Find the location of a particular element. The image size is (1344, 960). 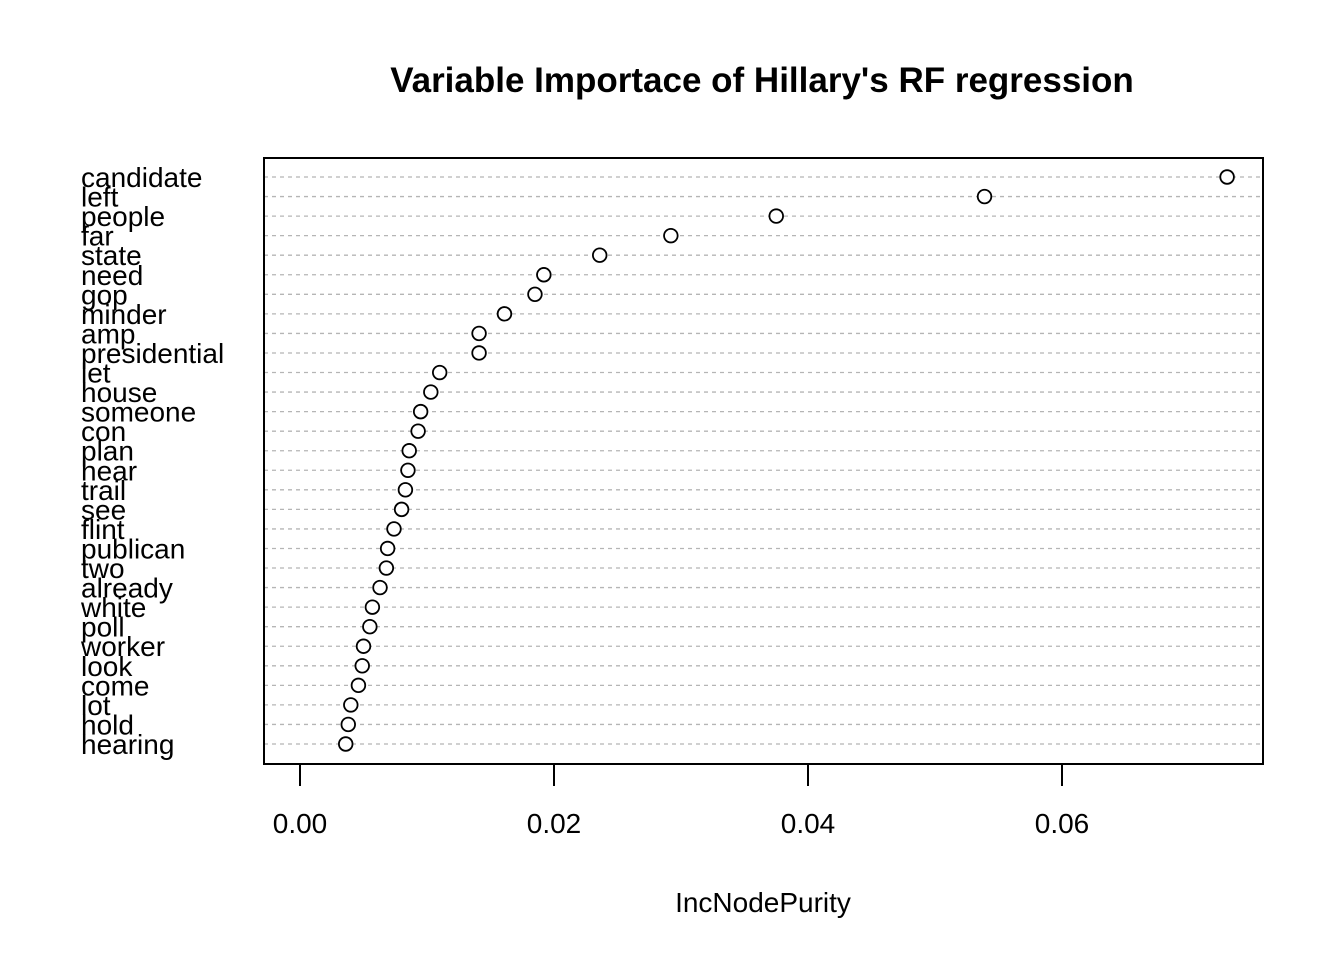

variable-label: see is located at coordinates (103, 509).